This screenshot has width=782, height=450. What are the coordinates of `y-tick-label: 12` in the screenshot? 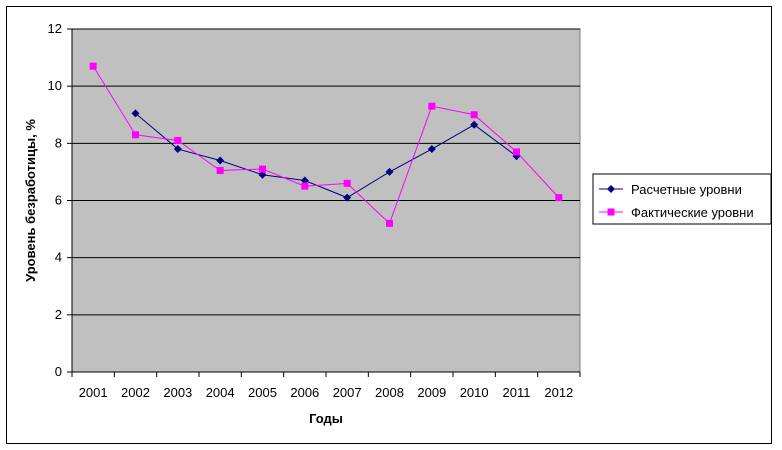 It's located at (55, 28).